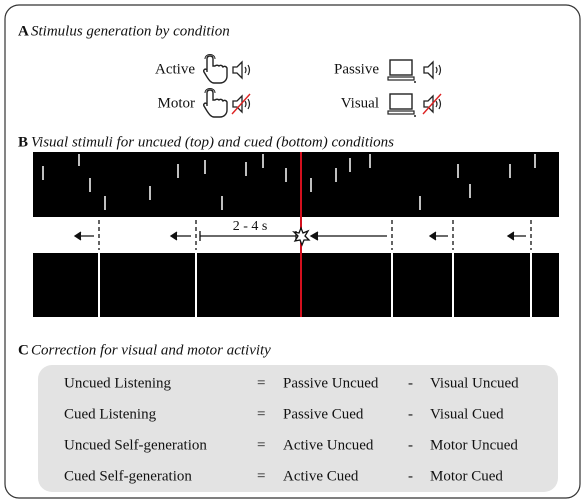 This screenshot has width=585, height=503. Describe the element at coordinates (321, 476) in the screenshot. I see `term: Active Cued` at that location.